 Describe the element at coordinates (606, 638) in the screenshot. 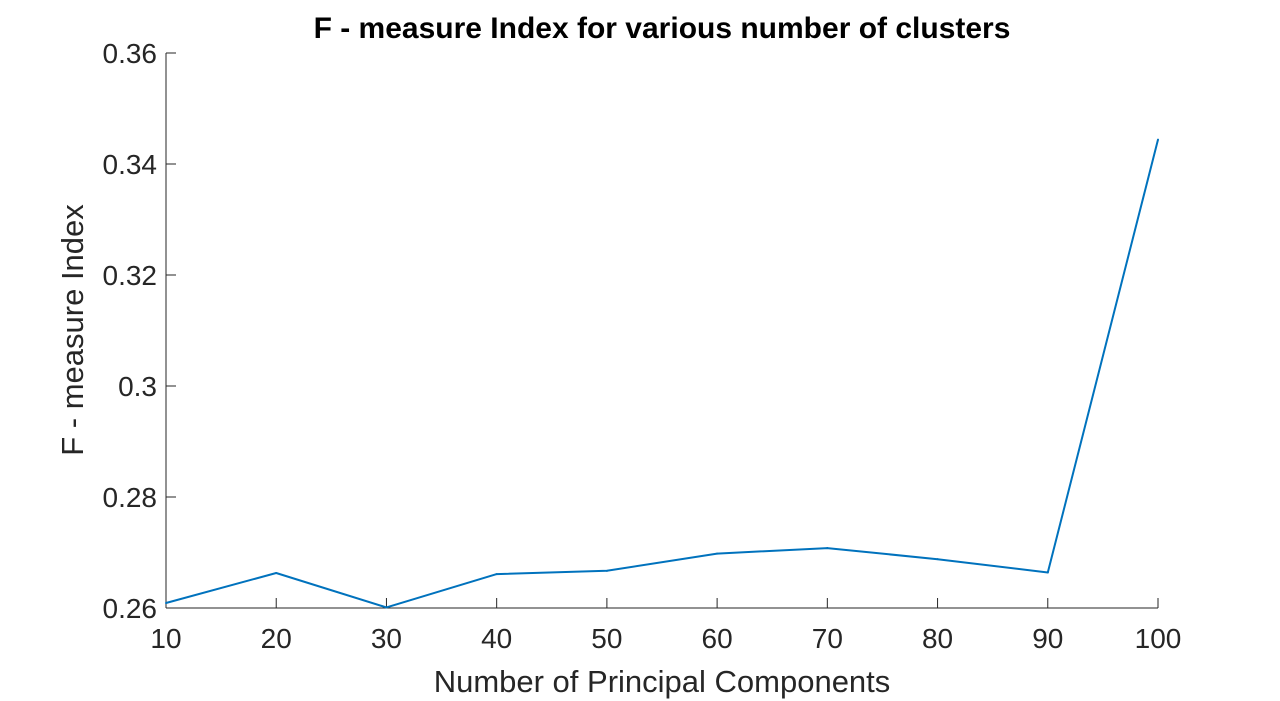

I see `x-tick-label: 50` at that location.